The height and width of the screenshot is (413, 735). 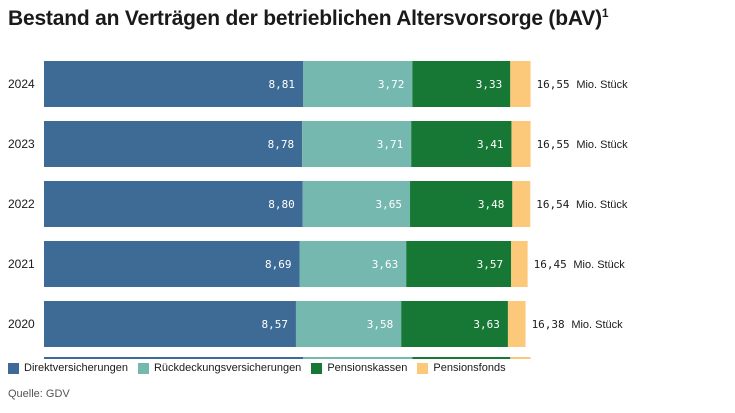 I want to click on total-label-2024: 16,55 Mio. Stück, so click(x=583, y=84).